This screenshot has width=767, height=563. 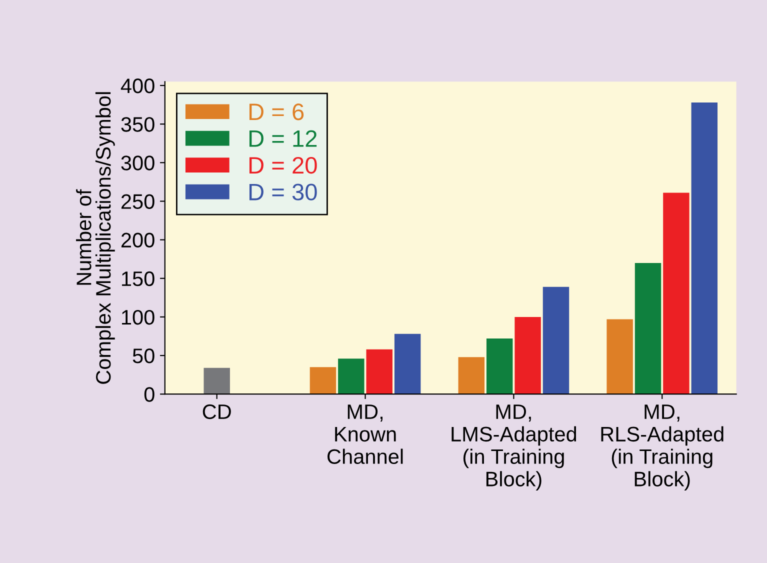 What do you see at coordinates (137, 163) in the screenshot?
I see `y-tick-label: 300` at bounding box center [137, 163].